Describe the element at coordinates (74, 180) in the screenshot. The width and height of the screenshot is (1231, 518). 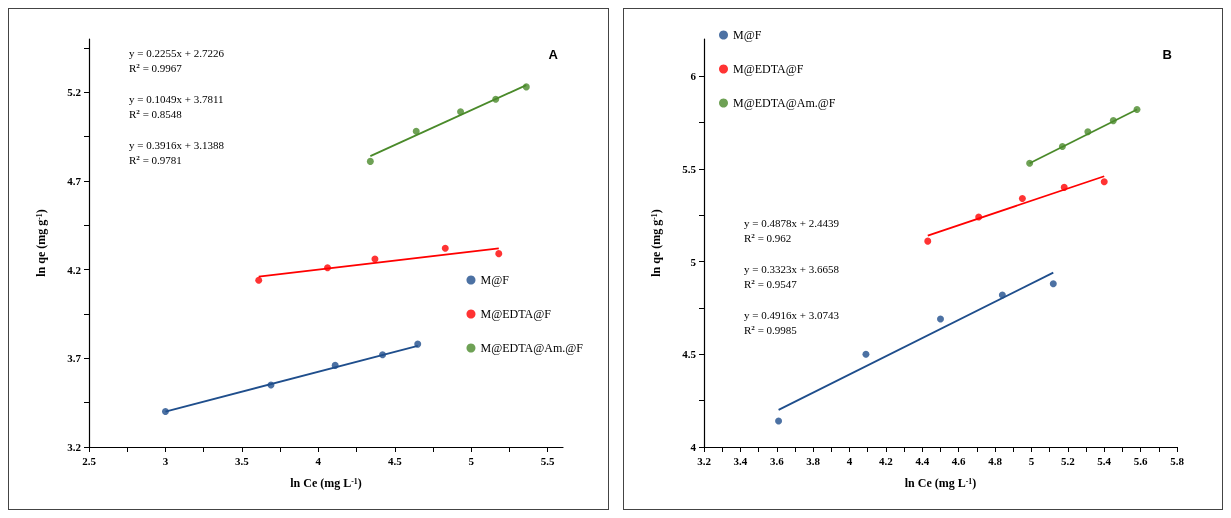
I see `y-tick-label: 4.7` at that location.